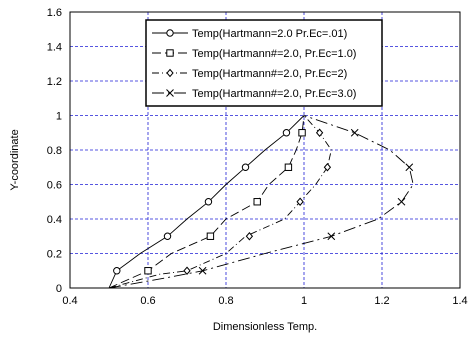 The height and width of the screenshot is (337, 470). Describe the element at coordinates (381, 301) in the screenshot. I see `x-tick-label: 1.2` at that location.